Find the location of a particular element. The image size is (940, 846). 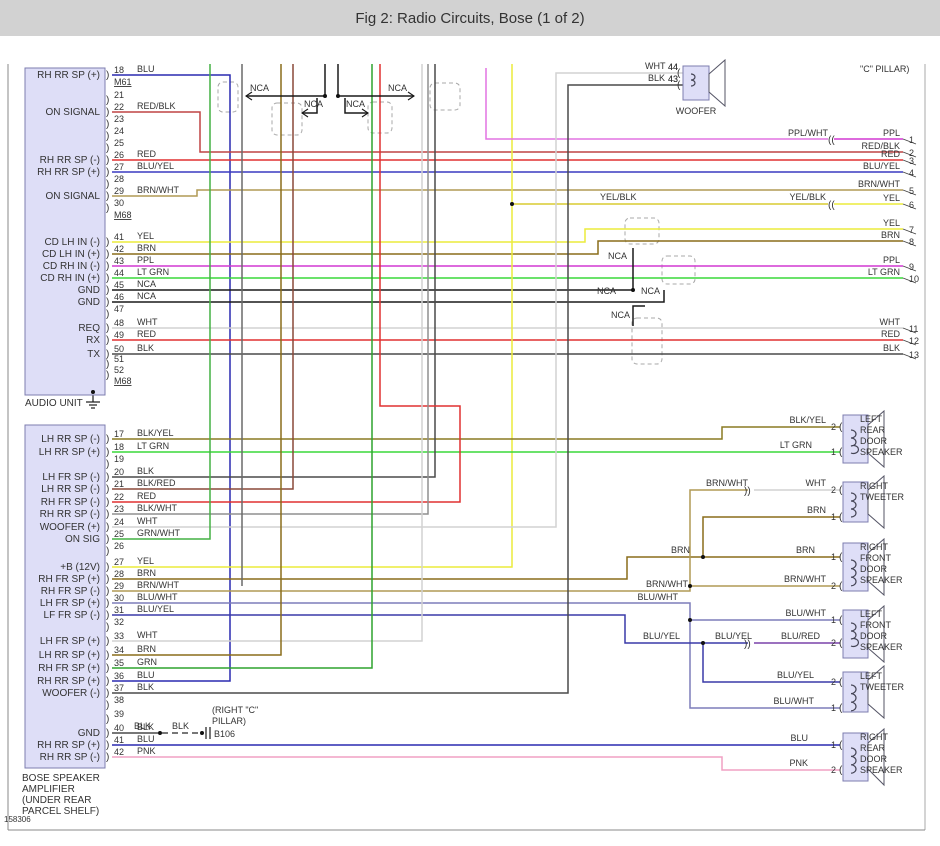

pin-signal-label: LH FR SP (+) is located at coordinates (70, 641).